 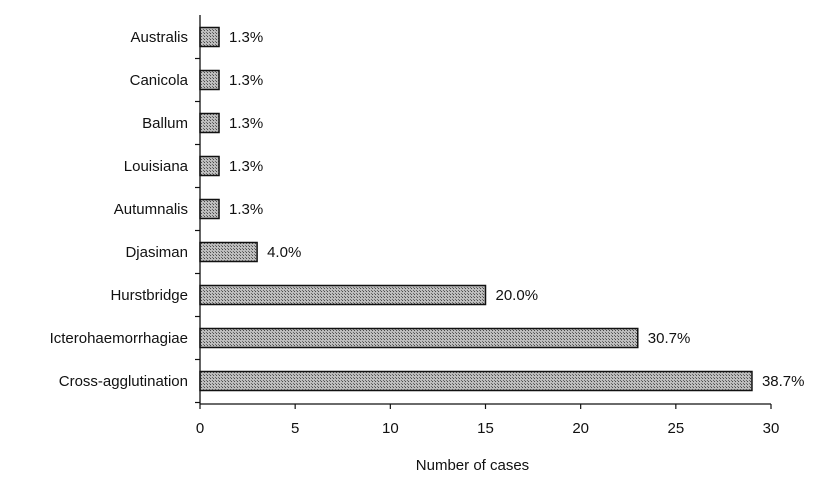 What do you see at coordinates (123, 381) in the screenshot?
I see `category-label: Cross-agglutination` at bounding box center [123, 381].